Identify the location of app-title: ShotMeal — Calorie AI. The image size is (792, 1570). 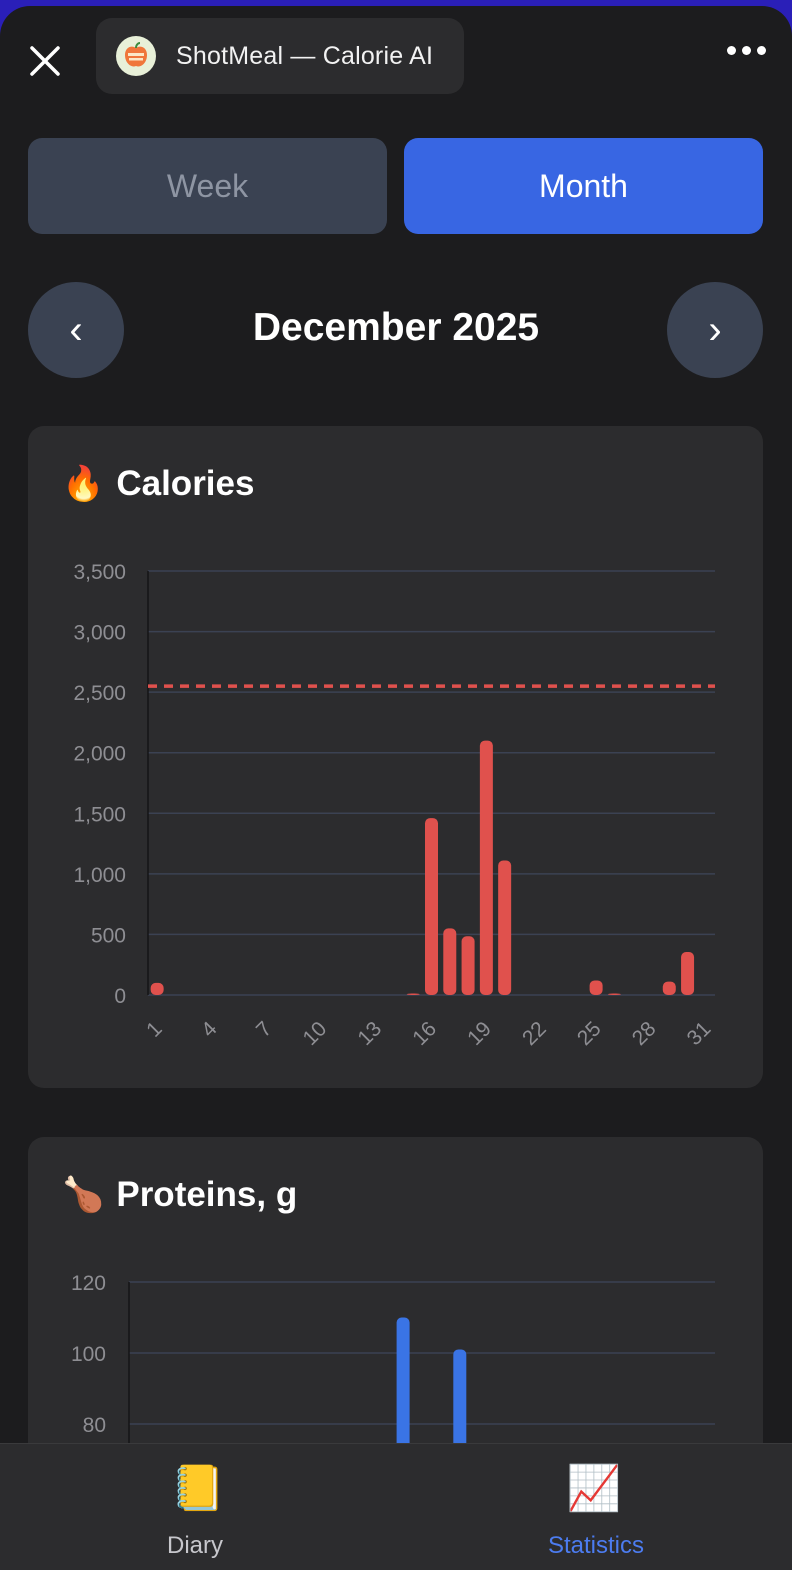
(305, 55).